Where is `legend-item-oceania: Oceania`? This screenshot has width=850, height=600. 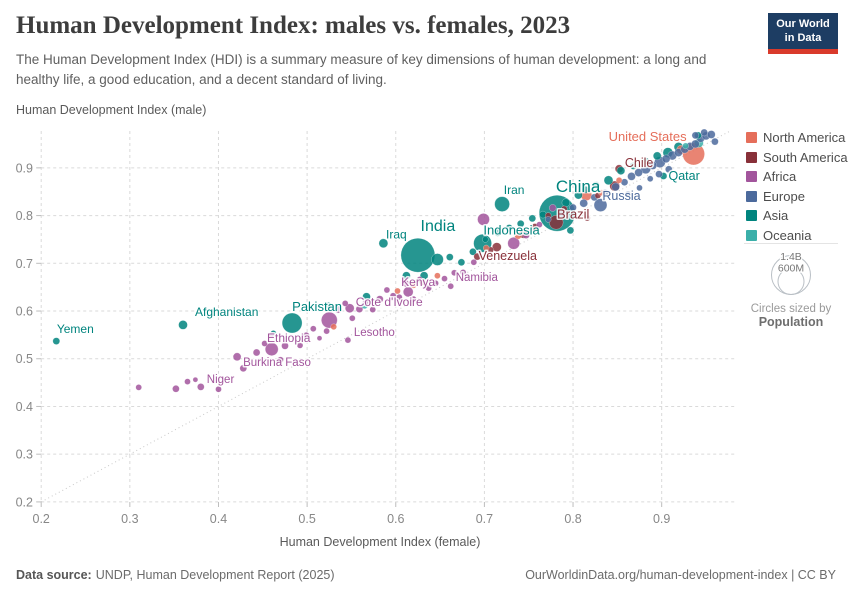
legend-item-oceania: Oceania is located at coordinates (796, 236).